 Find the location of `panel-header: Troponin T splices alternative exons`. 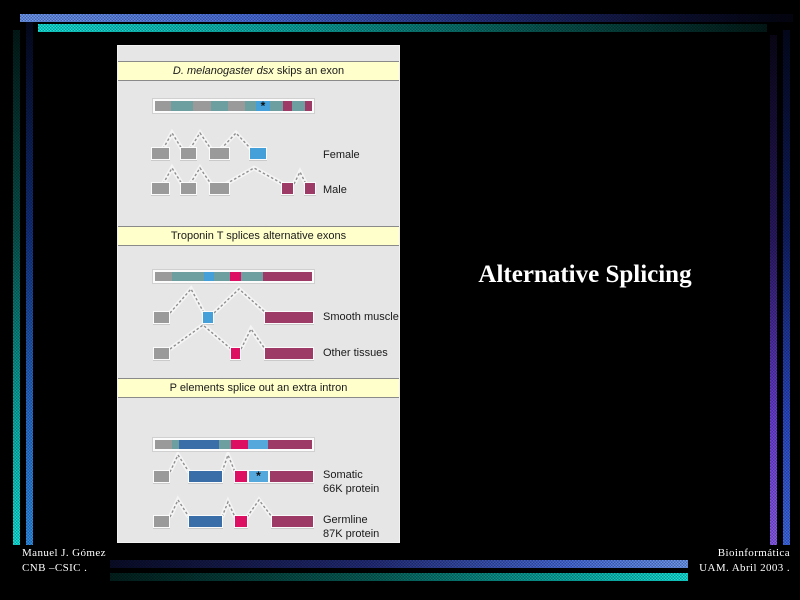

panel-header: Troponin T splices alternative exons is located at coordinates (258, 236).